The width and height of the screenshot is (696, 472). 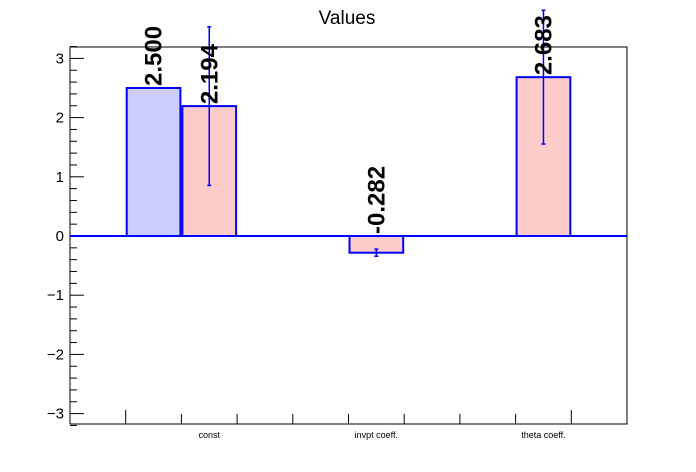 What do you see at coordinates (55, 354) in the screenshot?
I see `y-tick-label: −2` at bounding box center [55, 354].